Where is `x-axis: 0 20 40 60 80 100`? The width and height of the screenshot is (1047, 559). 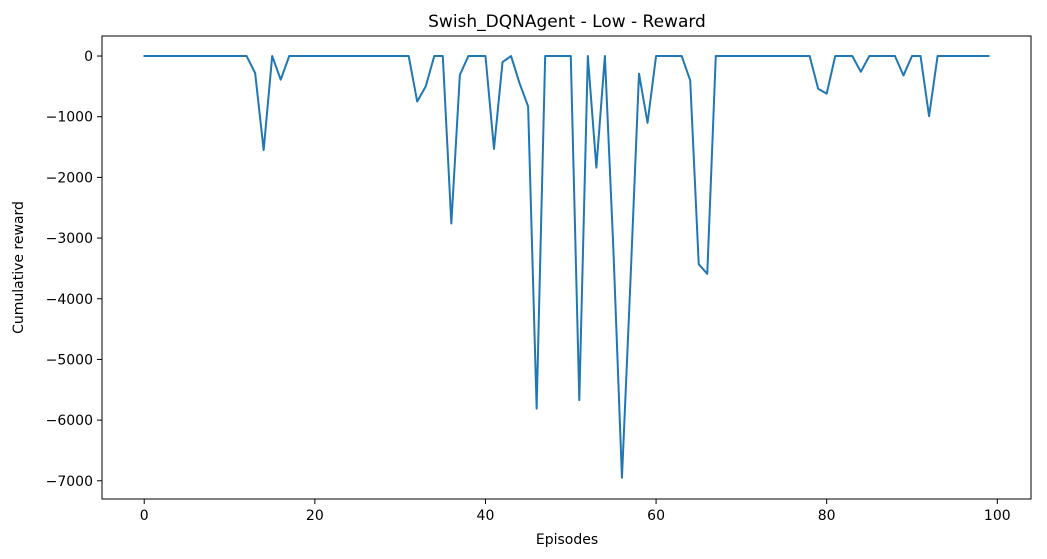 x-axis: 0 20 40 60 80 100 is located at coordinates (575, 511).